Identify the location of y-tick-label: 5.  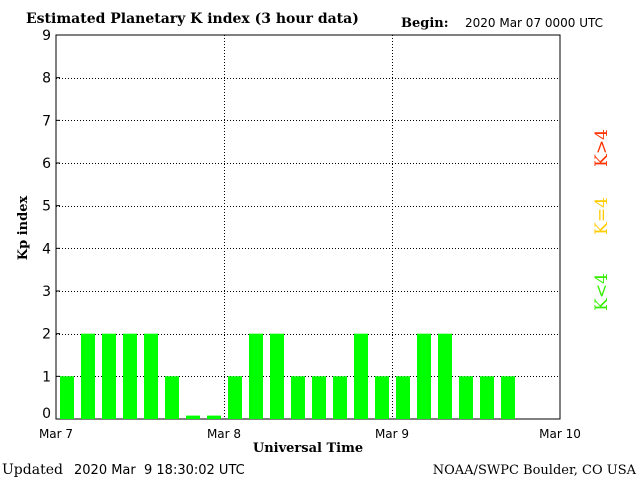
(46, 207).